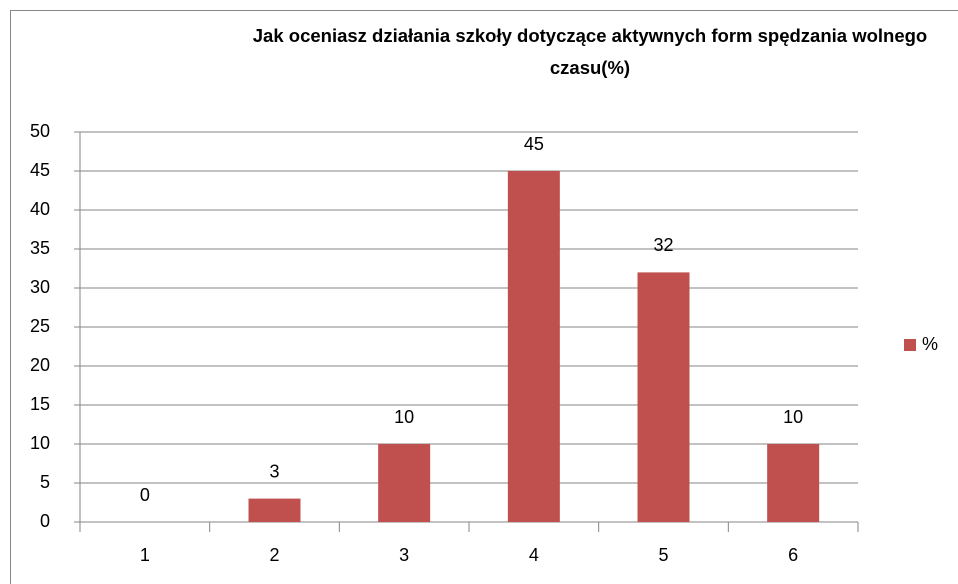 The image size is (958, 584). I want to click on y-tick-label: 30, so click(40, 287).